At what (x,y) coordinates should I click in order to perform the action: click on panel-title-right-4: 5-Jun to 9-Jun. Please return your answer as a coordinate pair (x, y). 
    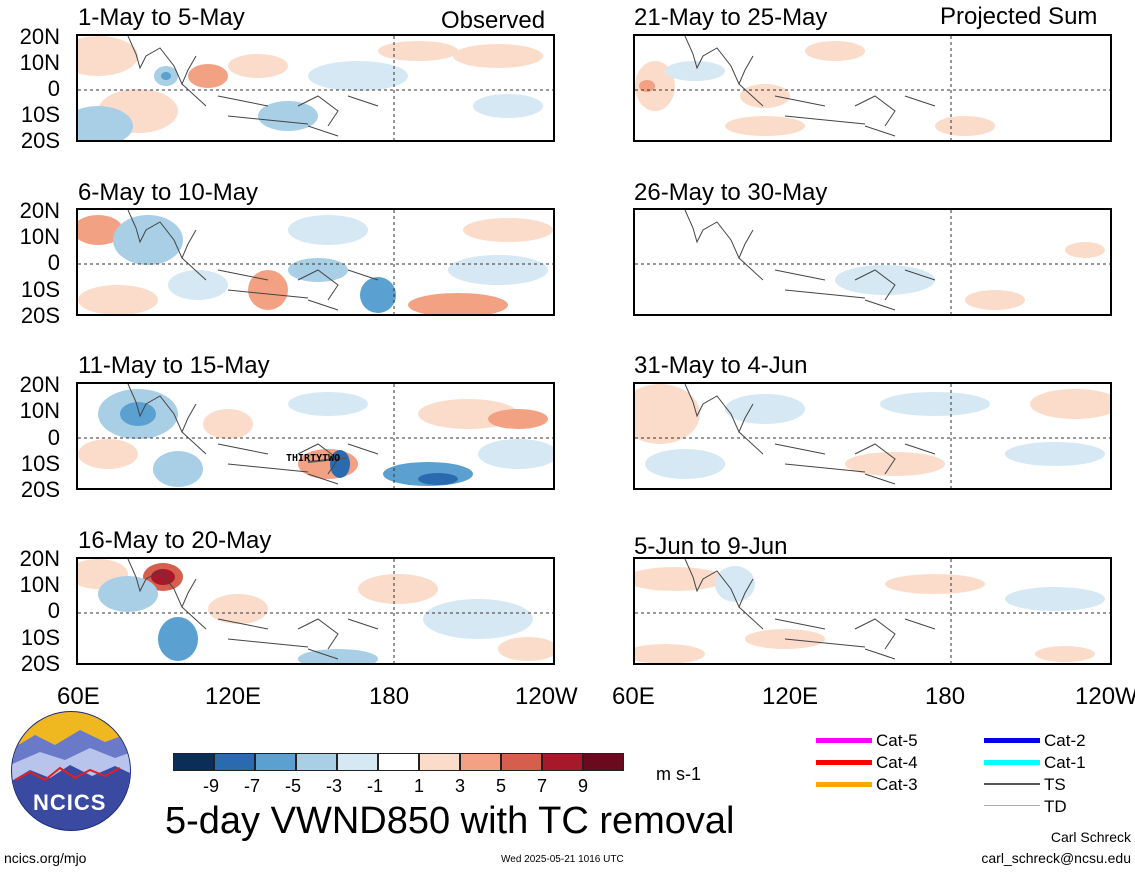
    Looking at the image, I should click on (711, 546).